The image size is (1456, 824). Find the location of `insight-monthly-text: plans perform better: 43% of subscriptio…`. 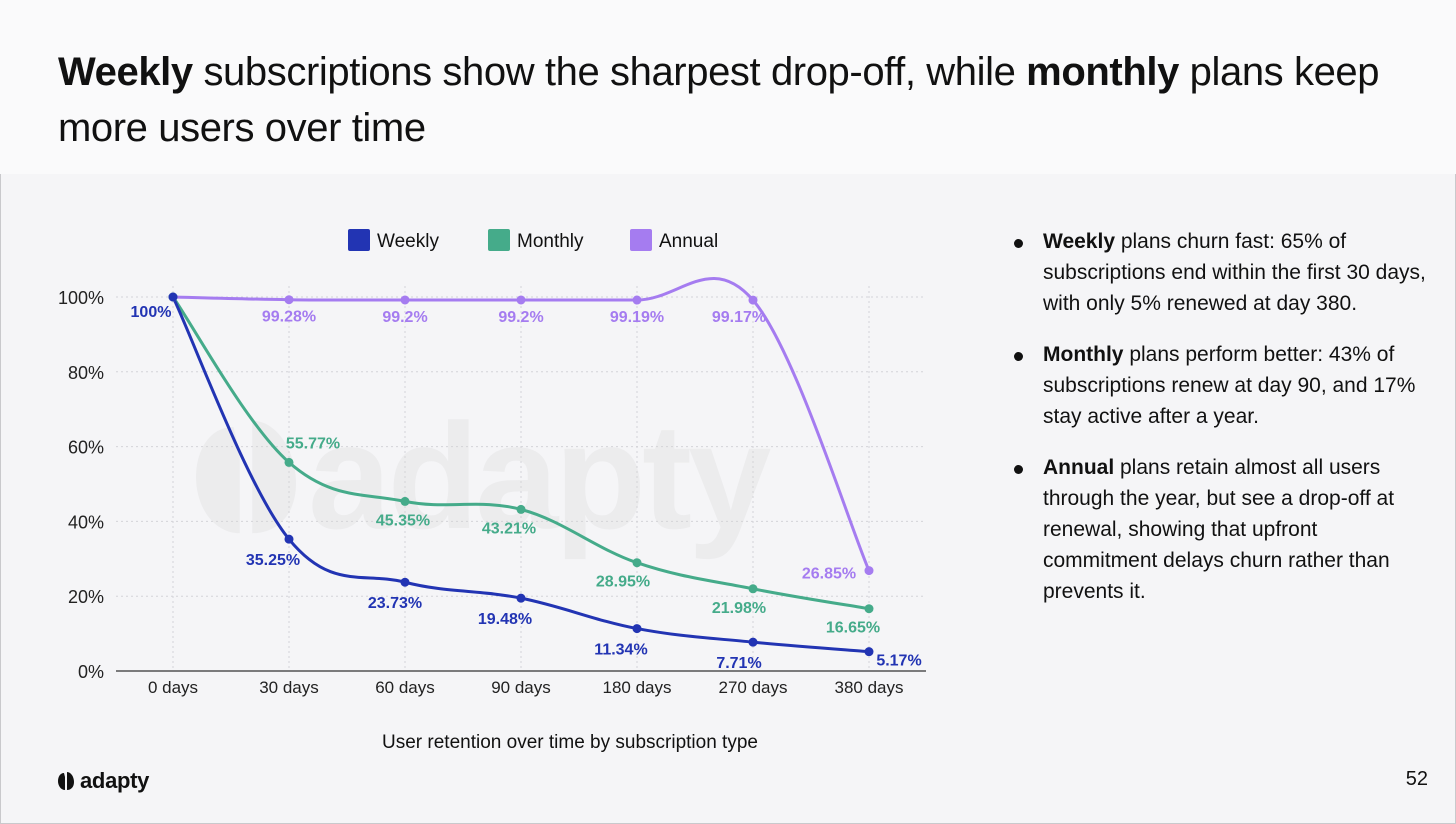

insight-monthly-text: plans perform better: 43% of subscriptio… is located at coordinates (1229, 385).